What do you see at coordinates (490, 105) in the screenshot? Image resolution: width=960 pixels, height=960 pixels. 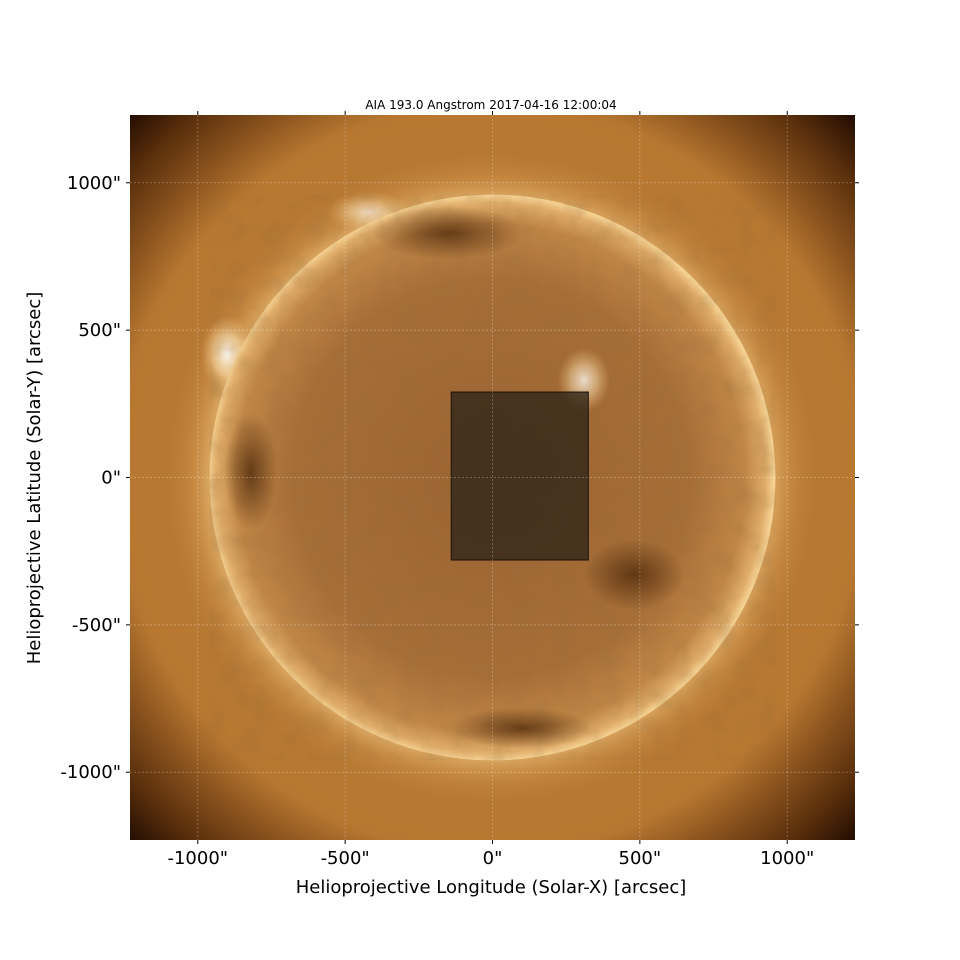 I see `chart-title: AIA 193.0 Angstrom 2017-04-16 12:00:04` at bounding box center [490, 105].